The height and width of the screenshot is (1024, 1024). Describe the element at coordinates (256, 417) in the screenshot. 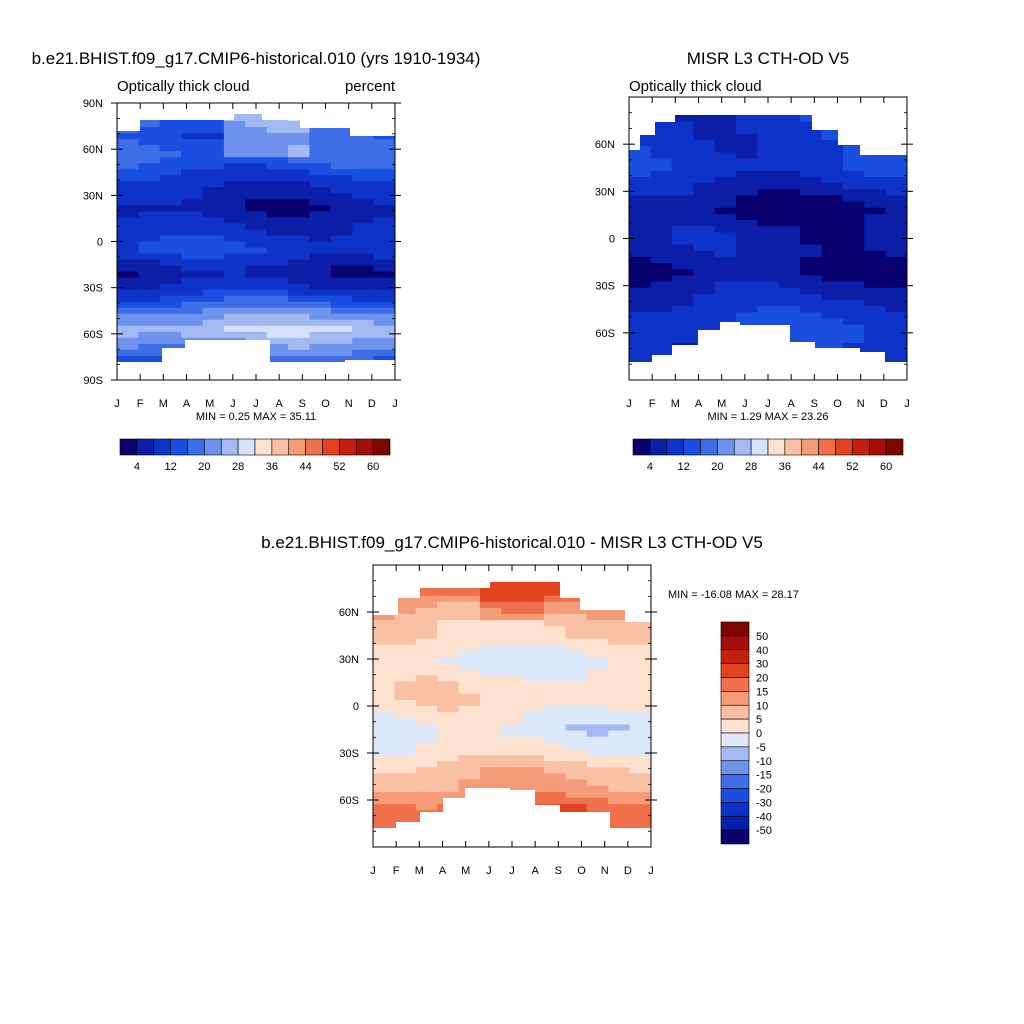

I see `panel-model-stats: MIN = 0.25 MAX = 35.11` at that location.